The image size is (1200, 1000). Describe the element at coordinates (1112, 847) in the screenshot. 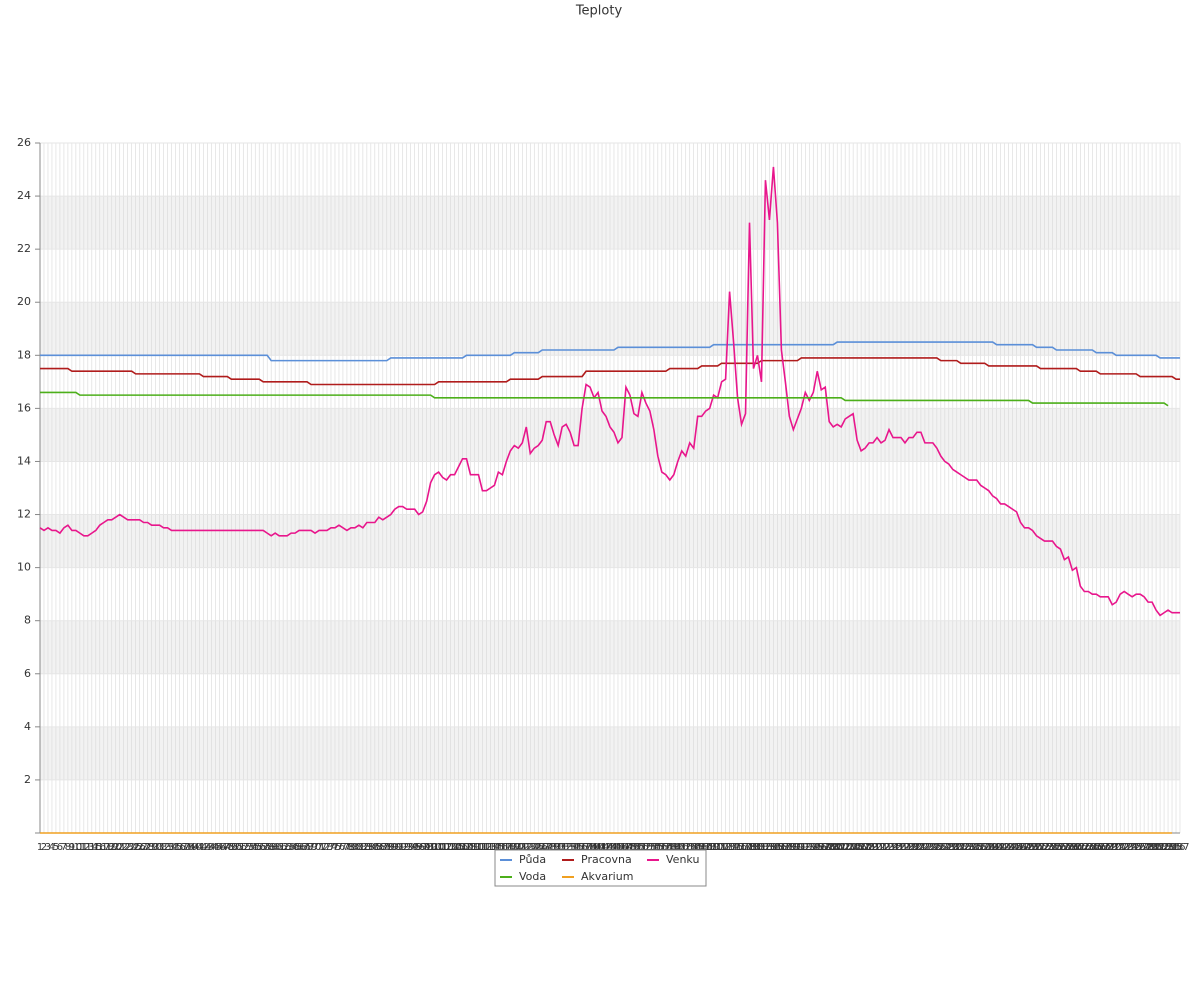

I see `x-tick-label: 270` at that location.